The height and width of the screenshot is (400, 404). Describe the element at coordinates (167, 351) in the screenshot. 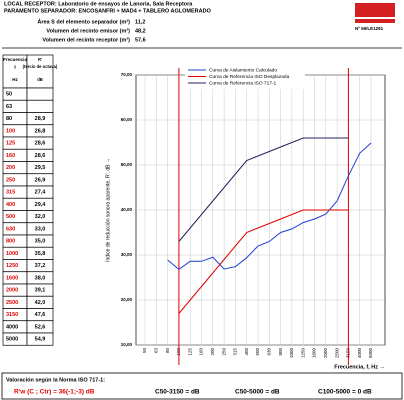

I see `x-tick-label: 80` at that location.